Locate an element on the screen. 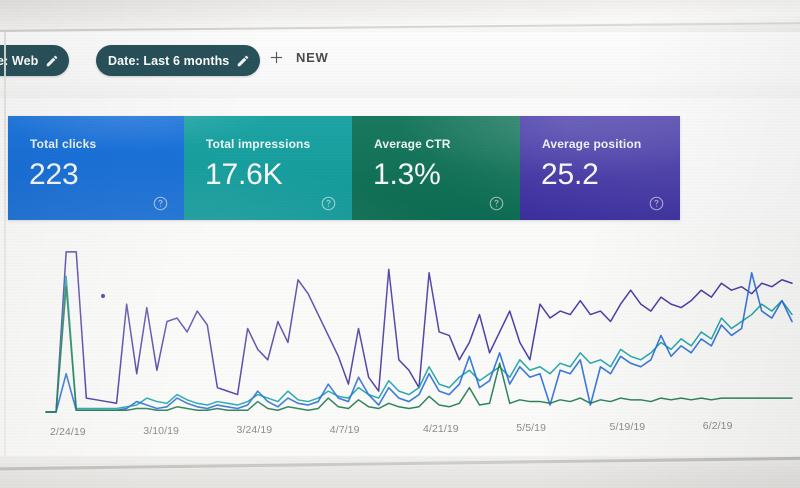 This screenshot has width=800, height=488. filter-chip-date-range: Date: Last 6 months is located at coordinates (178, 60).